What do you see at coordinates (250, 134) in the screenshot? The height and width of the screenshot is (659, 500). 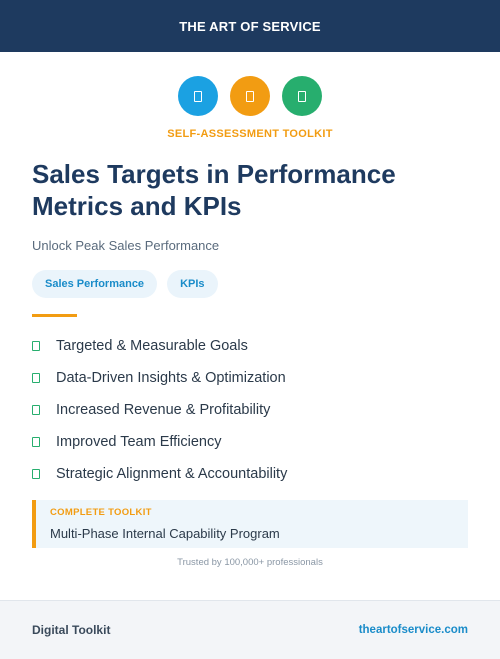 I see `eyebrow-label: SELF-ASSESSMENT TOOLKIT` at bounding box center [250, 134].